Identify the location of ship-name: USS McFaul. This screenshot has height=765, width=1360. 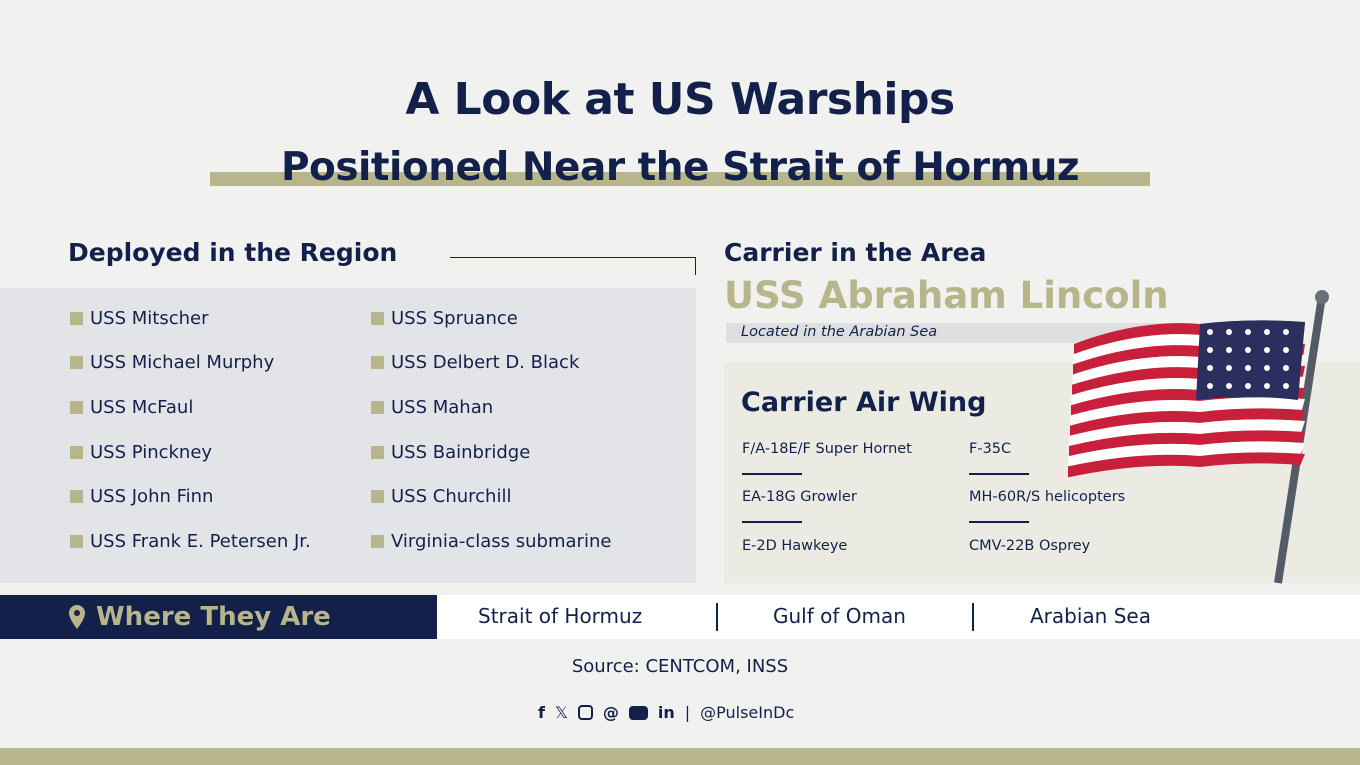
(142, 407).